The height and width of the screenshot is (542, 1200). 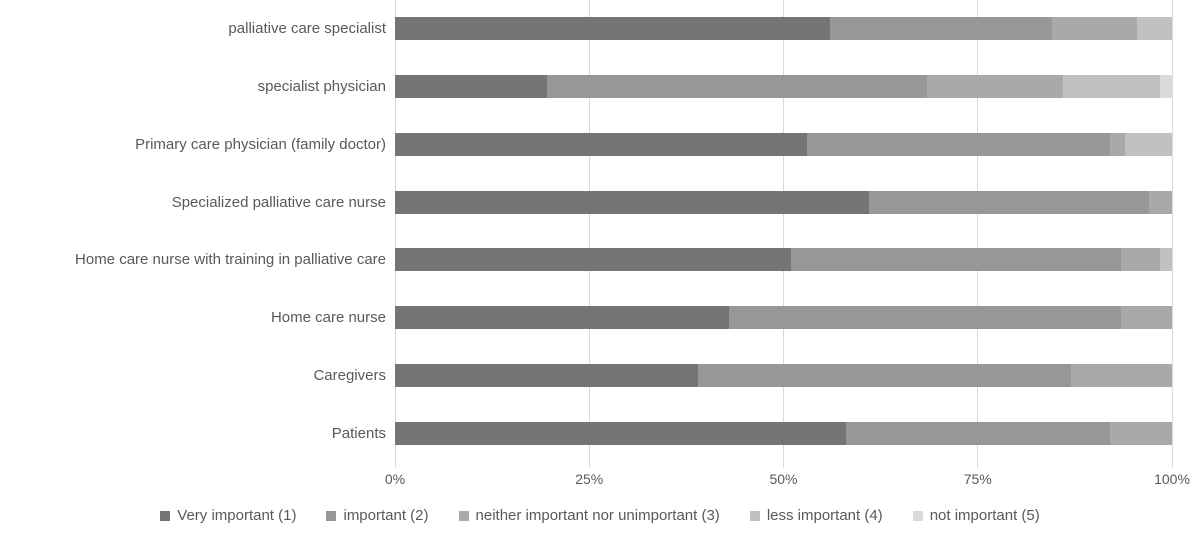 I want to click on x-tick-label: 50%, so click(x=783, y=479).